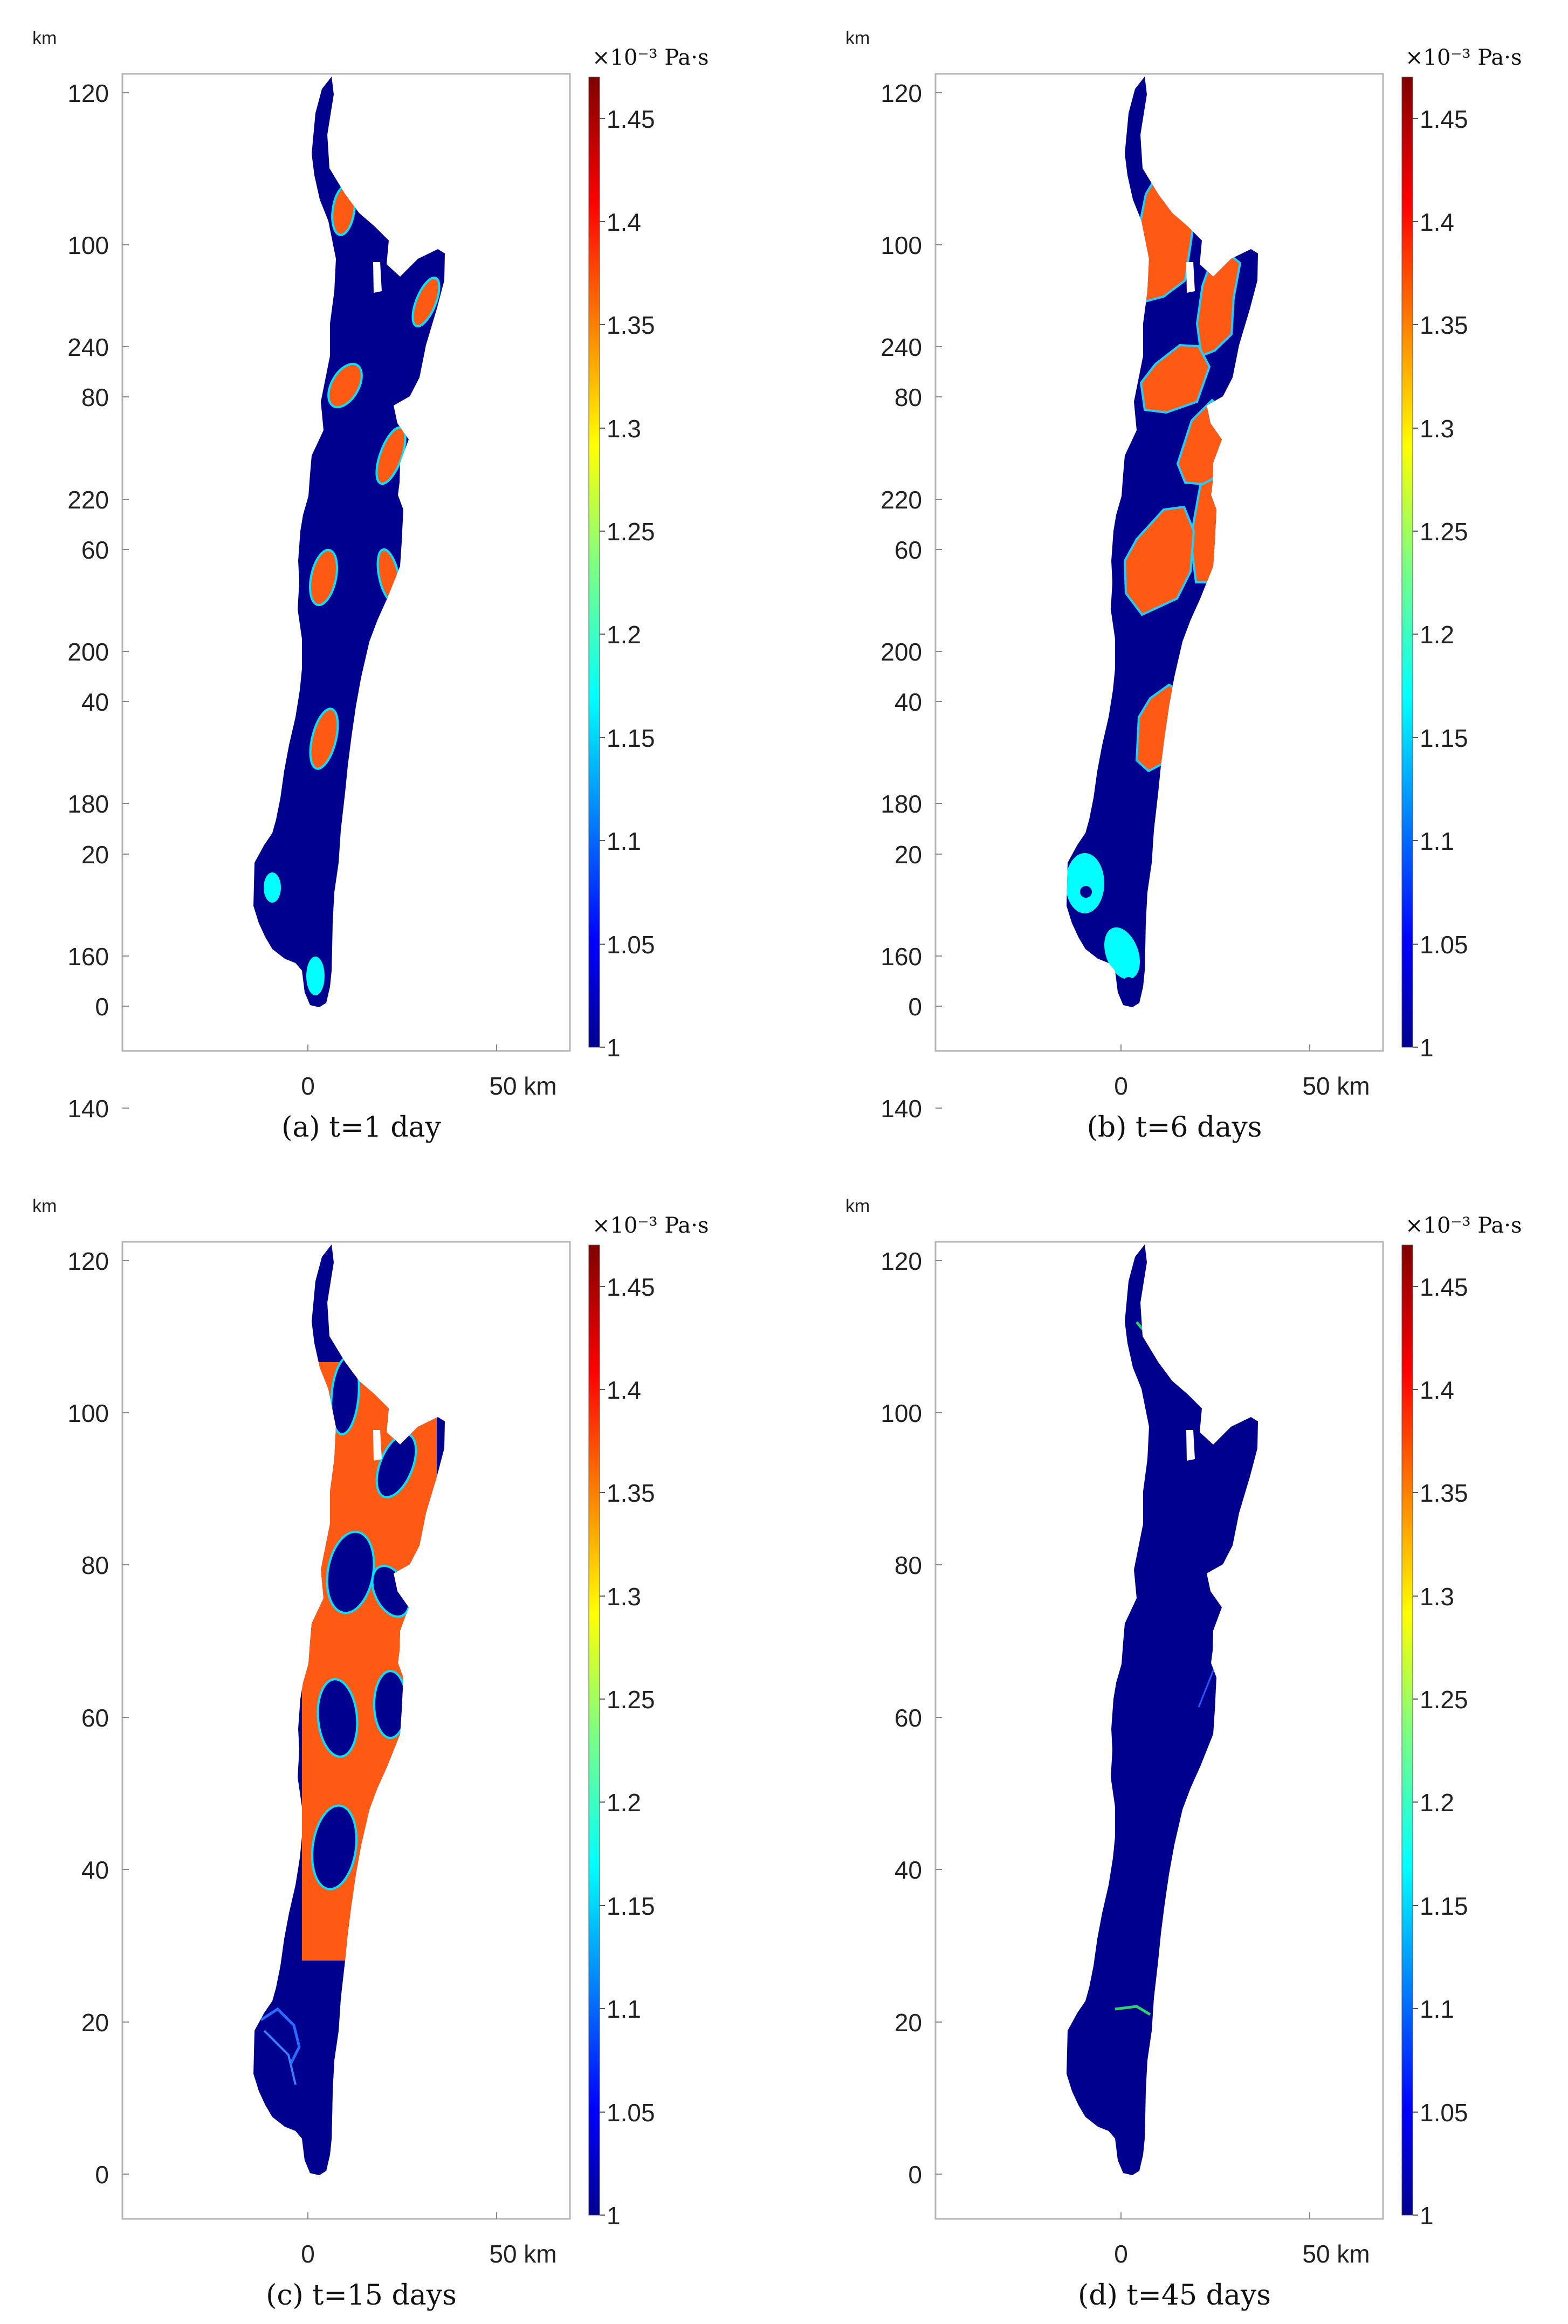 The image size is (1568, 2324). What do you see at coordinates (631, 1700) in the screenshot?
I see `colorbar-tick-label: 1.25` at bounding box center [631, 1700].